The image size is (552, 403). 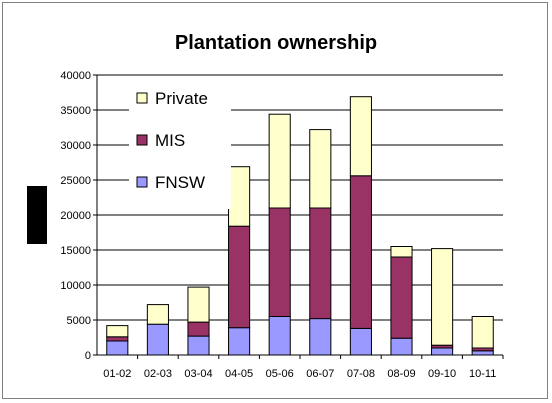 I want to click on y-tick-label-0: 0, so click(x=88, y=356).